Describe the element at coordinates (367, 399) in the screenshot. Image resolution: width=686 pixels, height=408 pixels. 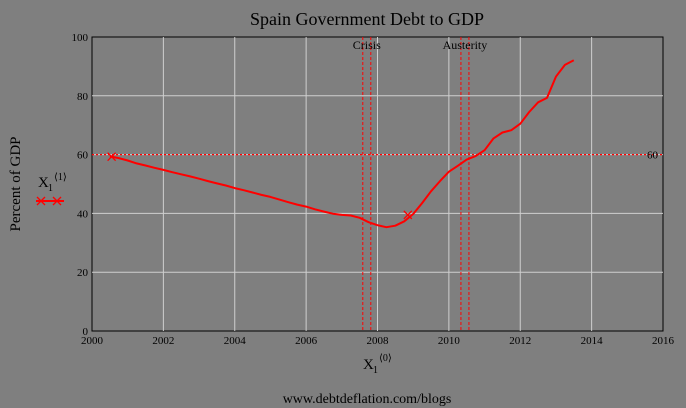
I see `footer-url: www.debtdeflation.com/blogs` at that location.